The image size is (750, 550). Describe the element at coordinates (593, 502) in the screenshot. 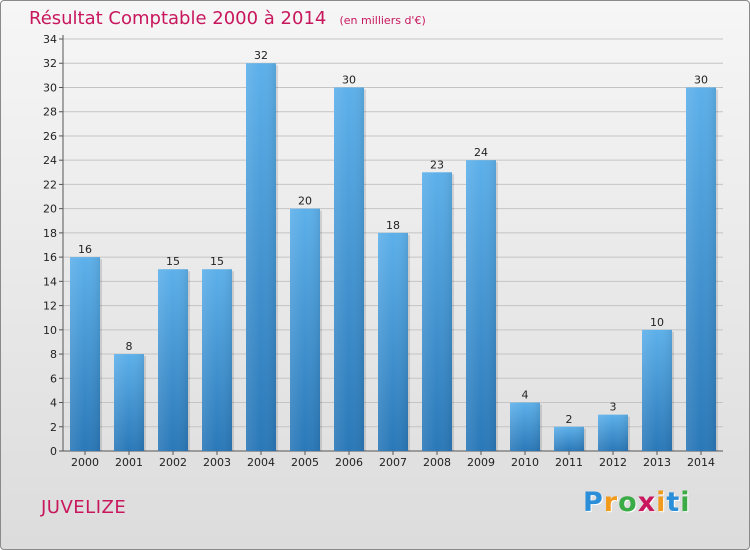

I see `logo-letter: P` at that location.